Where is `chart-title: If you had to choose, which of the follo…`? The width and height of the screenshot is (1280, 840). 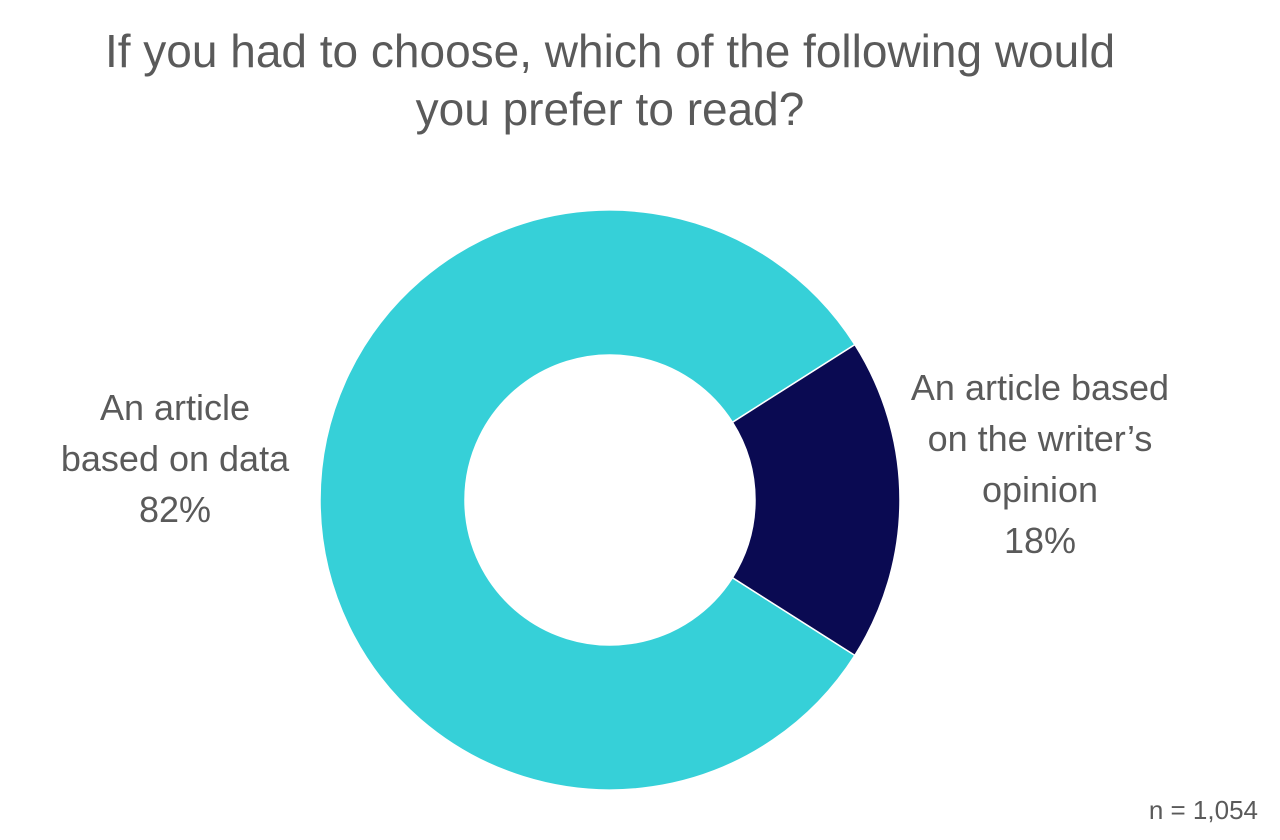
chart-title: If you had to choose, which of the follo… is located at coordinates (610, 80).